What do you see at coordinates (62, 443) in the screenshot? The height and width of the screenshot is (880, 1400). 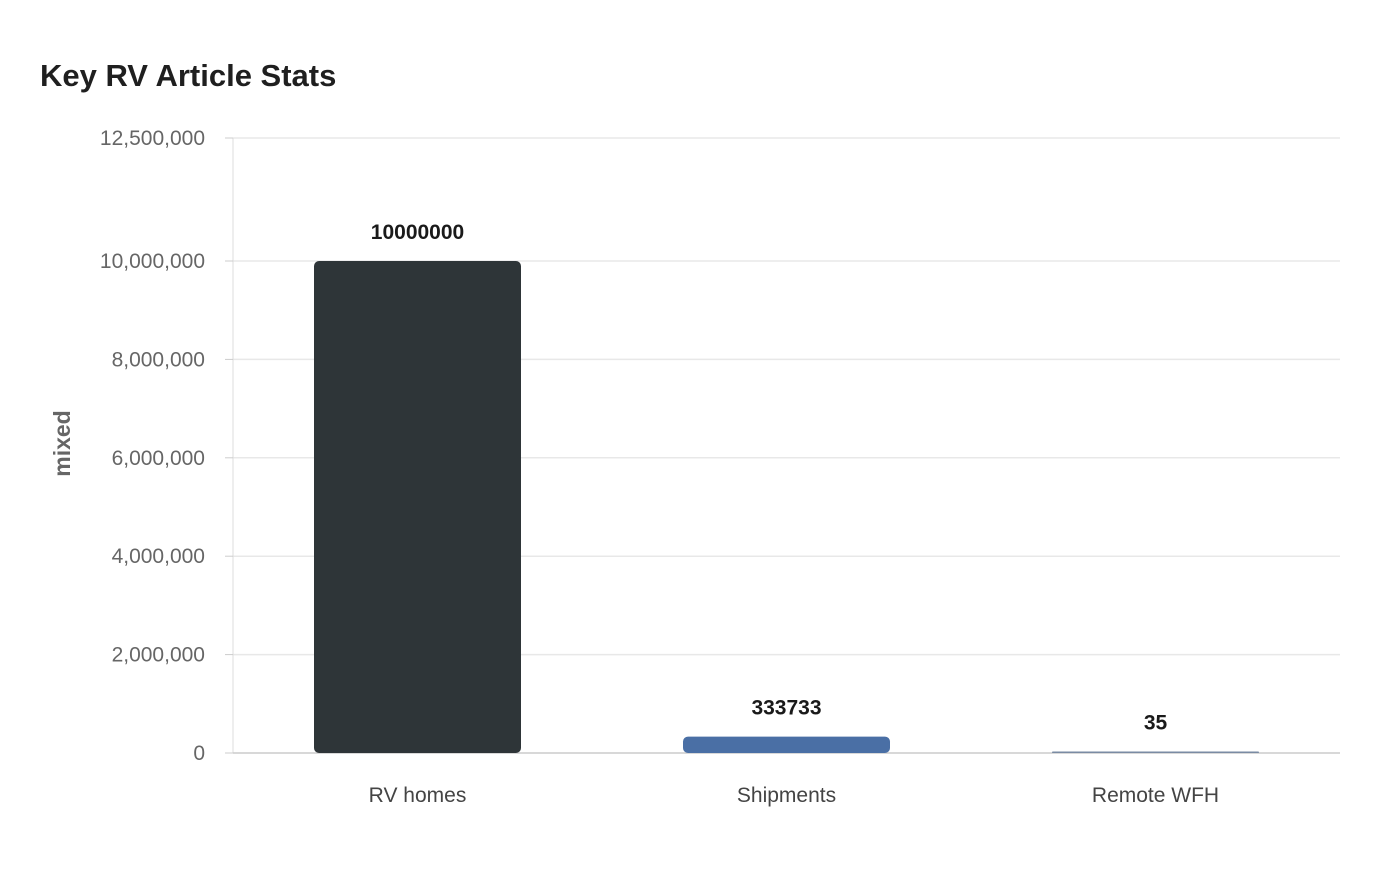 I see `y-axis-title: mixed` at bounding box center [62, 443].